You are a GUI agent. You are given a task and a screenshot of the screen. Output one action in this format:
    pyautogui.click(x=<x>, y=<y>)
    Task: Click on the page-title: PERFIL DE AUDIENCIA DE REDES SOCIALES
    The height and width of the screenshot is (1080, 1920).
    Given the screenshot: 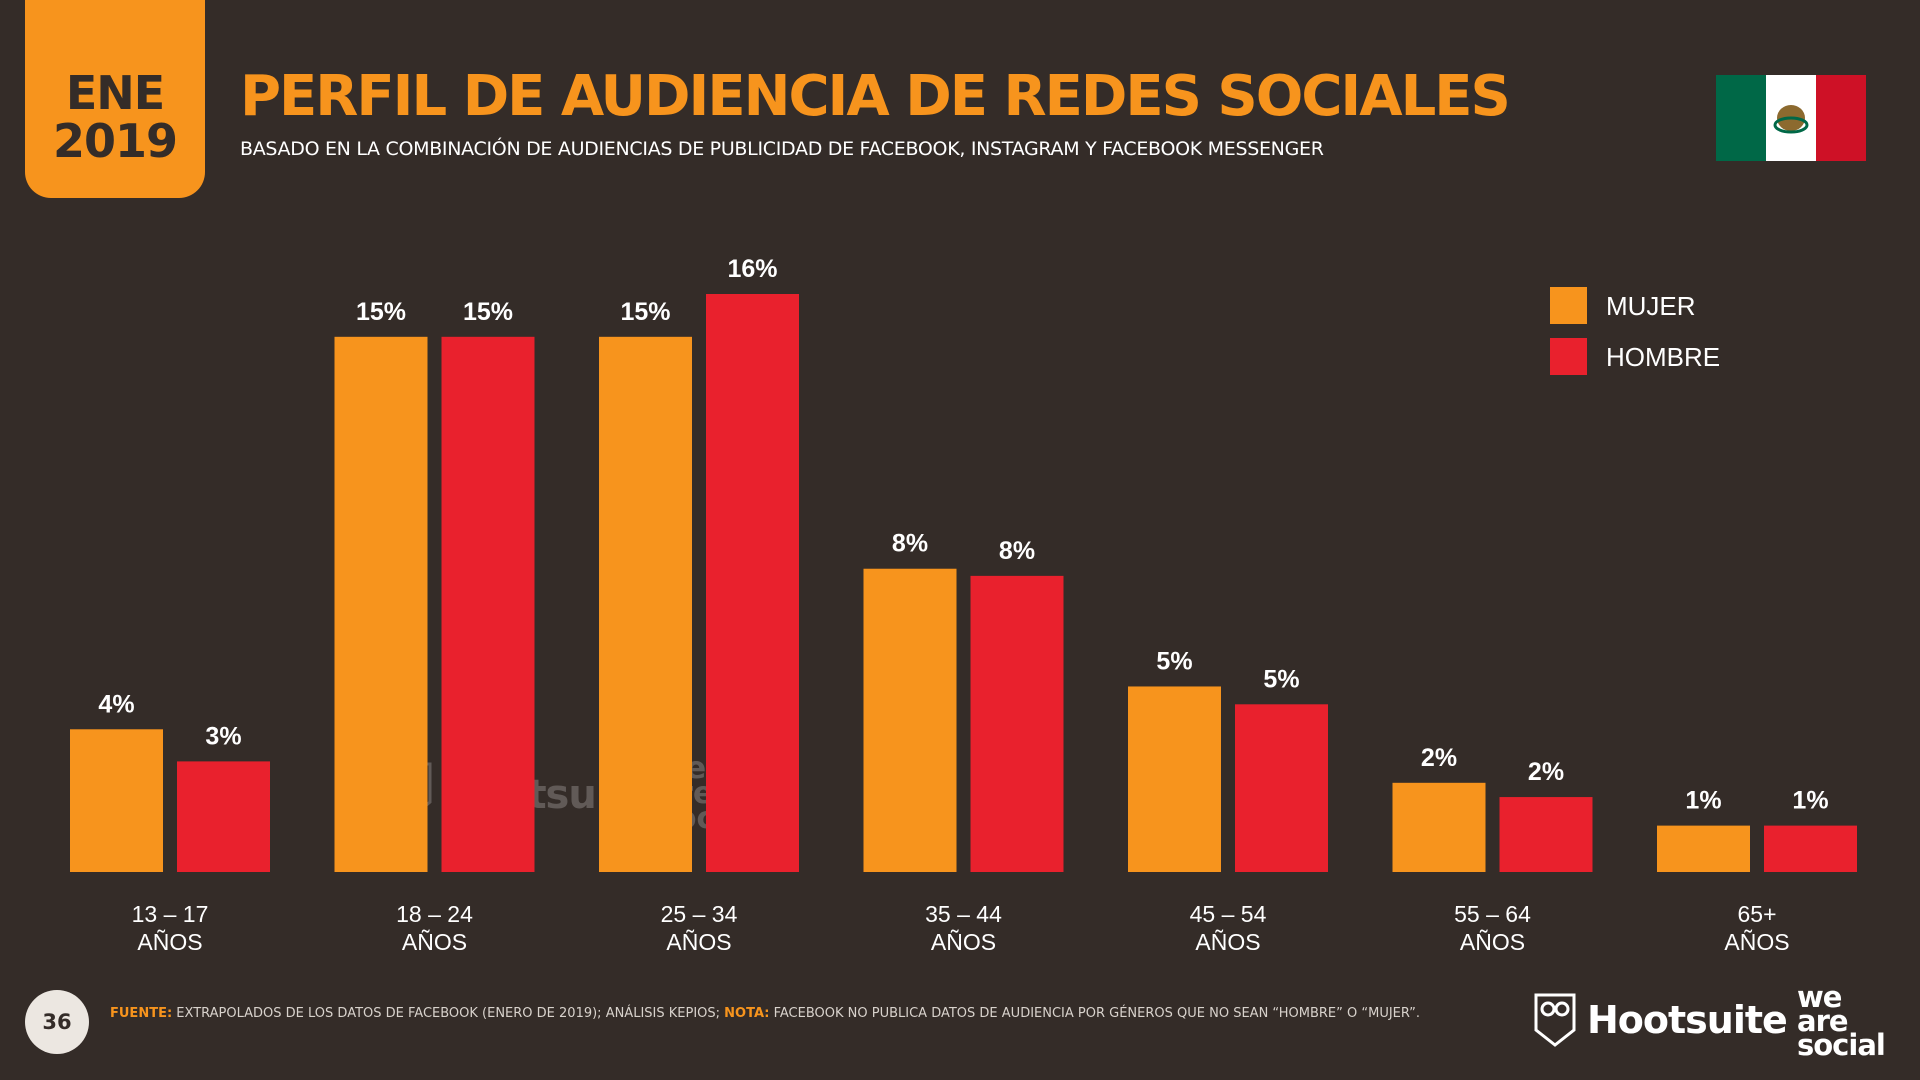 What is the action you would take?
    pyautogui.click(x=875, y=96)
    